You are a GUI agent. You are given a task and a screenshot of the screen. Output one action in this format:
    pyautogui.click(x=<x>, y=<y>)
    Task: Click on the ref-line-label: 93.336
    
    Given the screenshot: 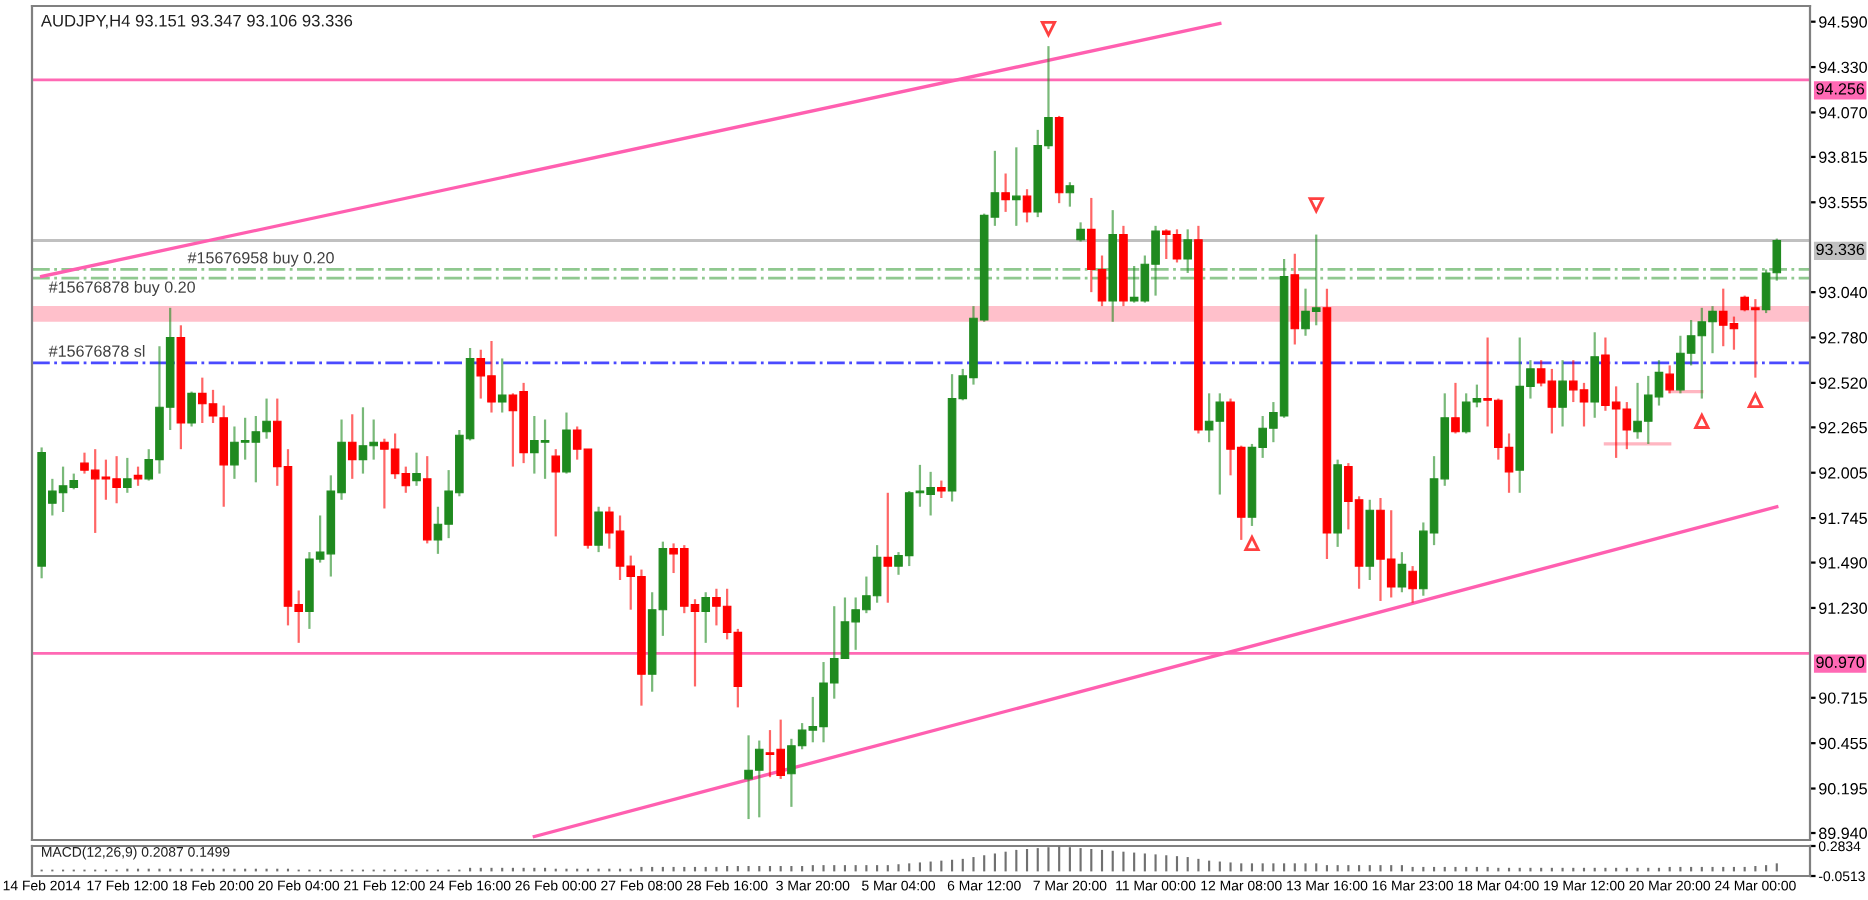 What is the action you would take?
    pyautogui.click(x=1840, y=249)
    